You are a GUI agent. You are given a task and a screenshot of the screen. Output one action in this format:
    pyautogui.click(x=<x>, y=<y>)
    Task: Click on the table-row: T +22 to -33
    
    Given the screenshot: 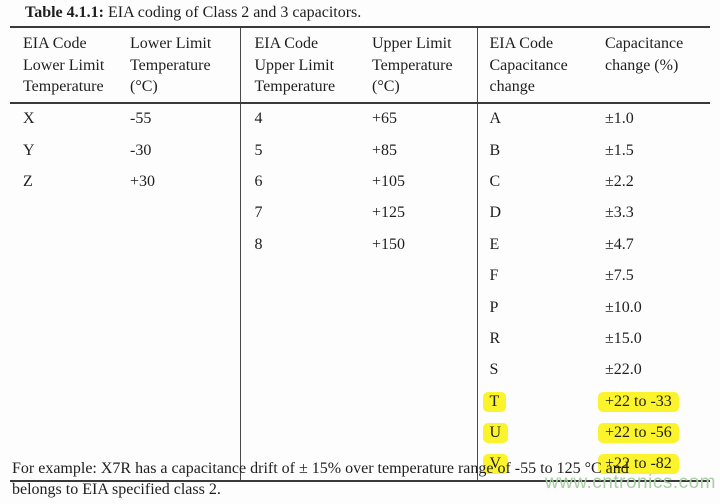 What is the action you would take?
    pyautogui.click(x=360, y=402)
    